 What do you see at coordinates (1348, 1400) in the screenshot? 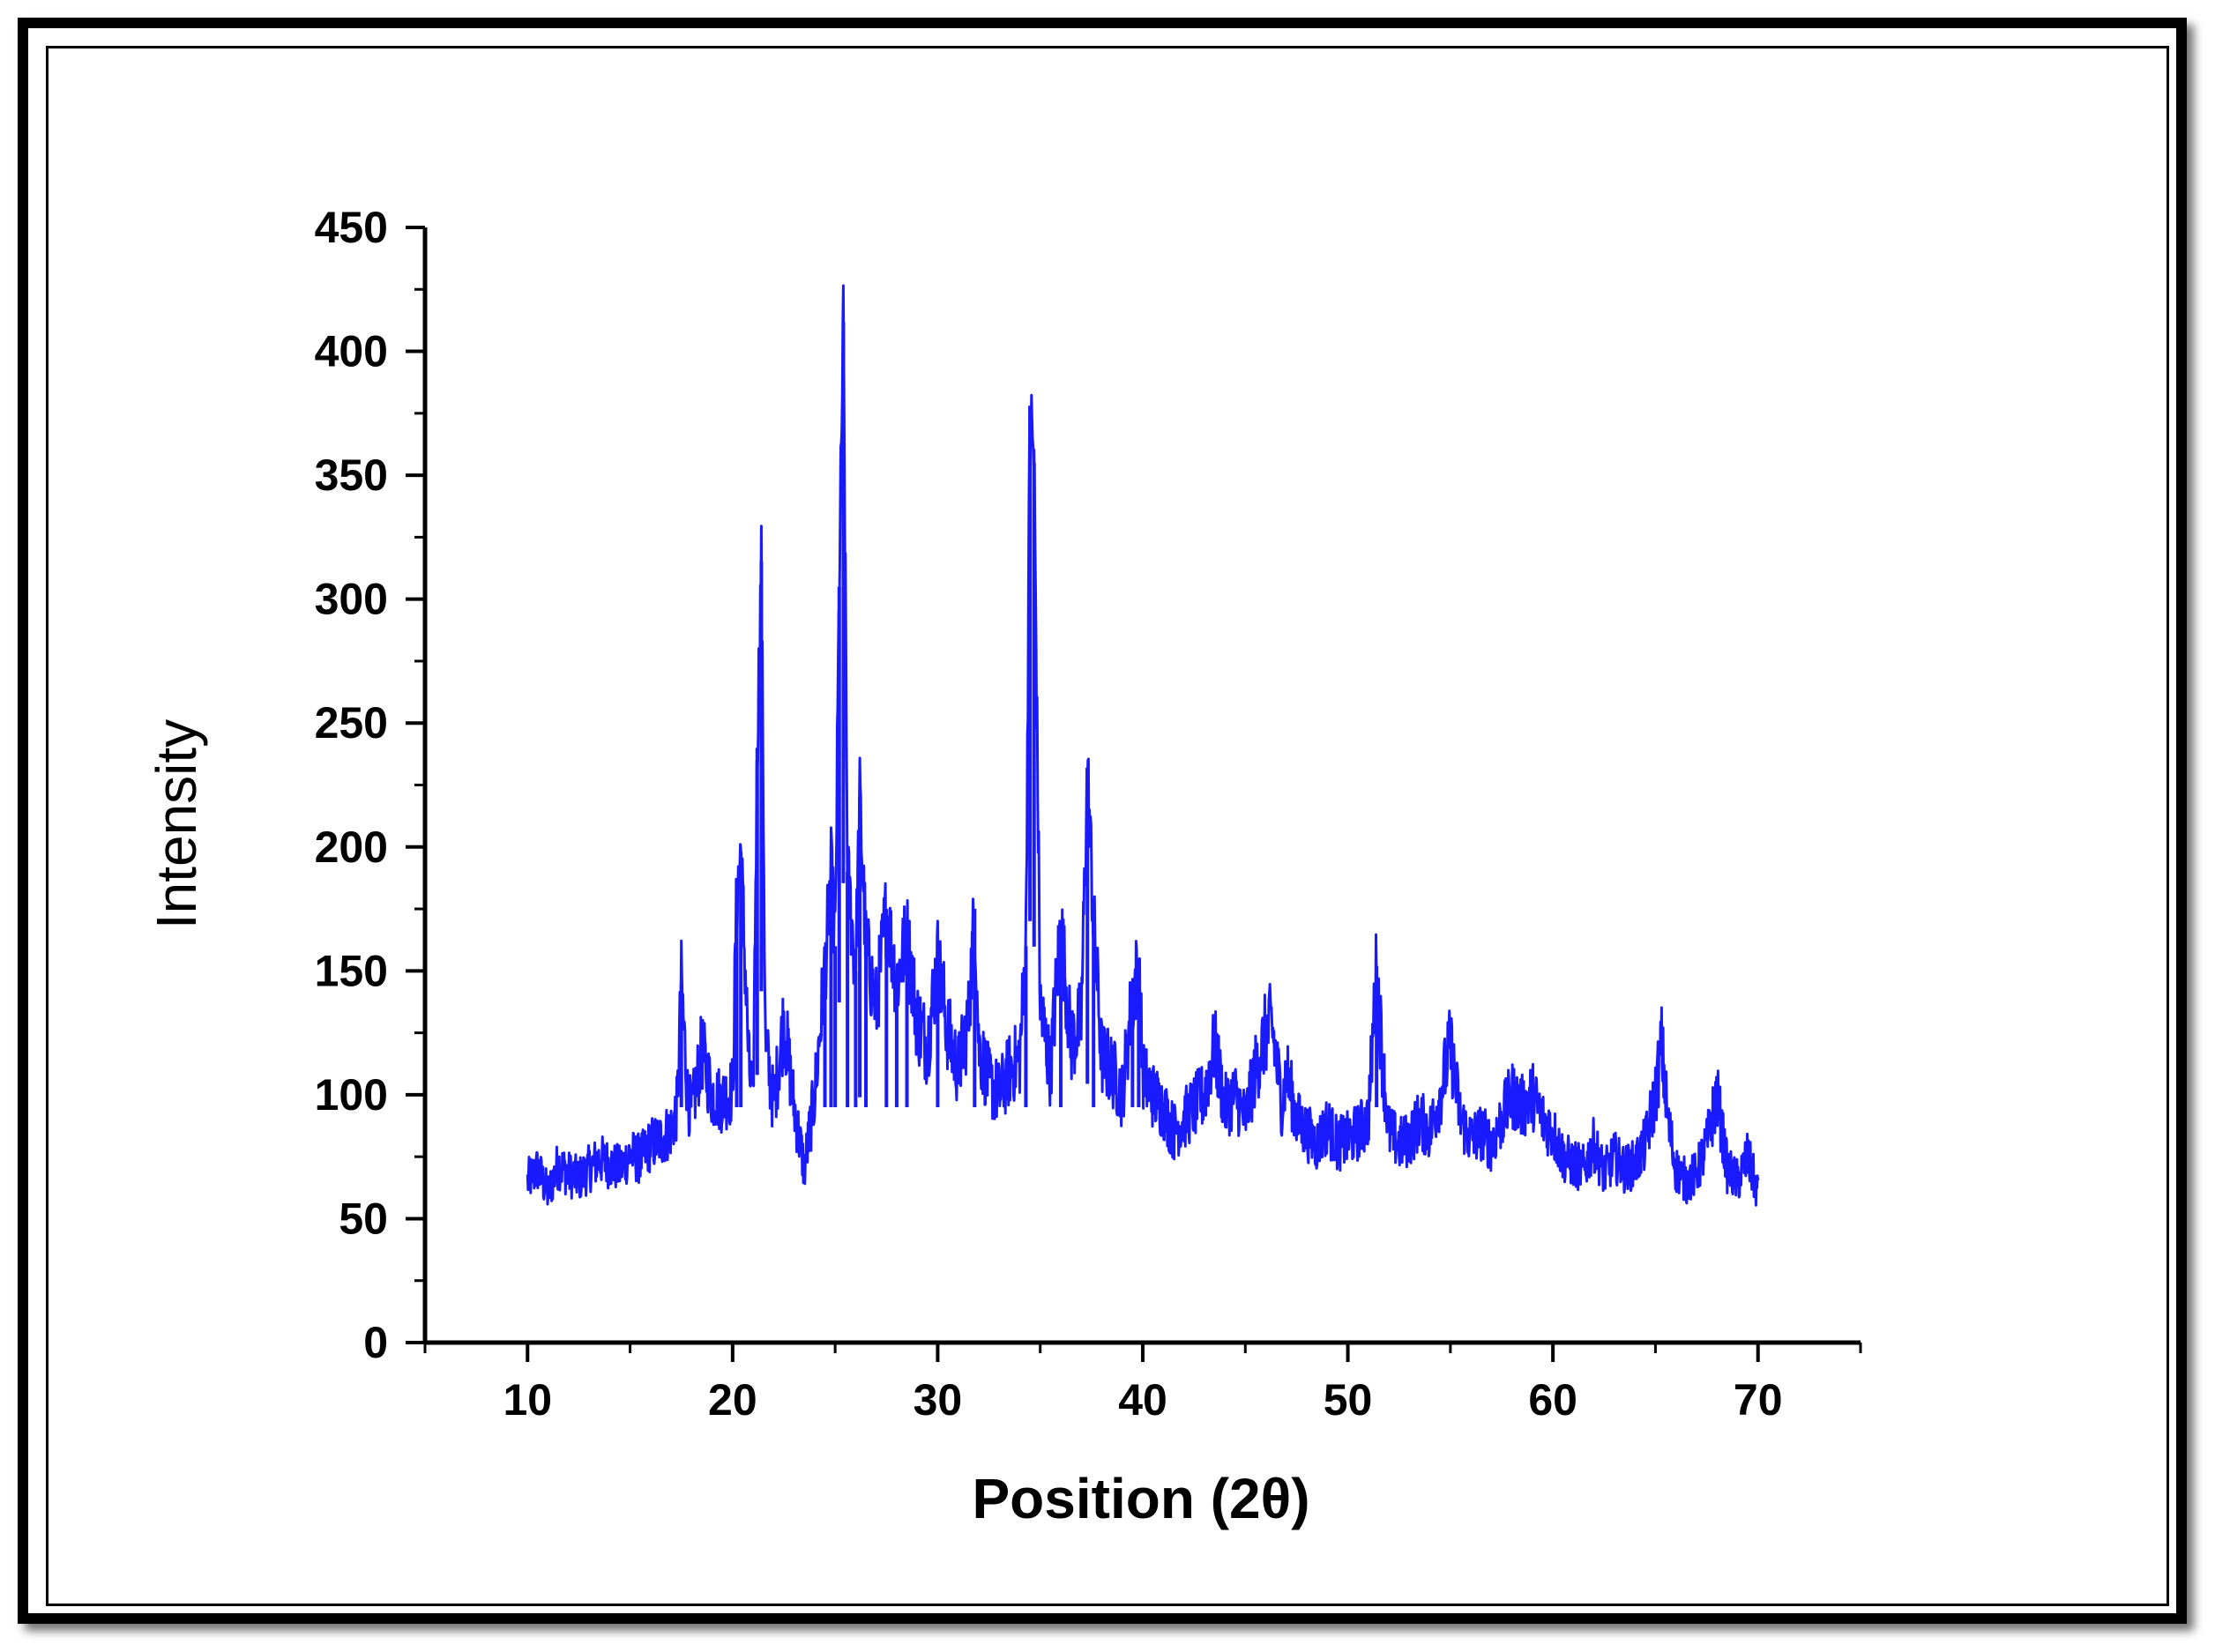
I see `x-tick-label: 50` at bounding box center [1348, 1400].